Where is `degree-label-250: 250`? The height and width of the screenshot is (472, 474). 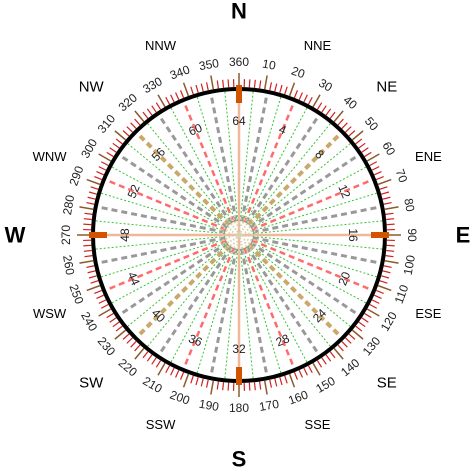
degree-label-250: 250 is located at coordinates (76, 294).